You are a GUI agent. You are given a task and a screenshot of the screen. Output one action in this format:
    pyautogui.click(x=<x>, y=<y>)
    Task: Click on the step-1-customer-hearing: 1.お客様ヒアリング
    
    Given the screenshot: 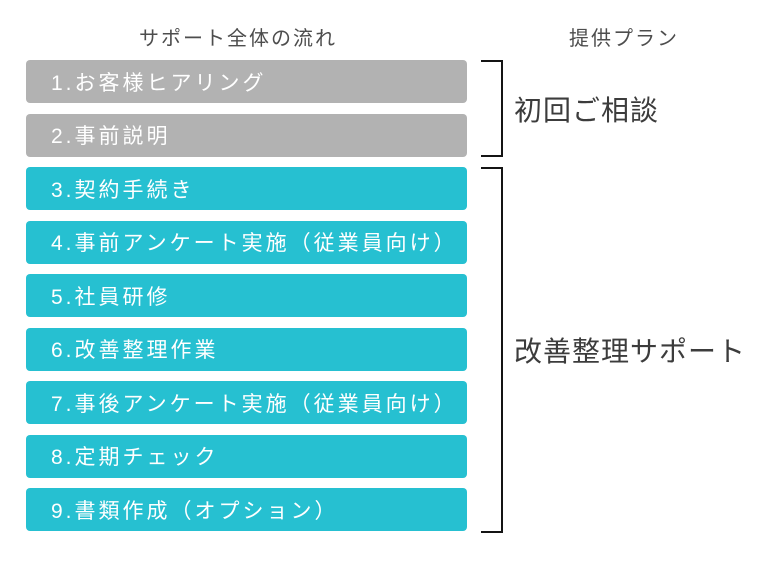 What is the action you would take?
    pyautogui.click(x=246, y=81)
    